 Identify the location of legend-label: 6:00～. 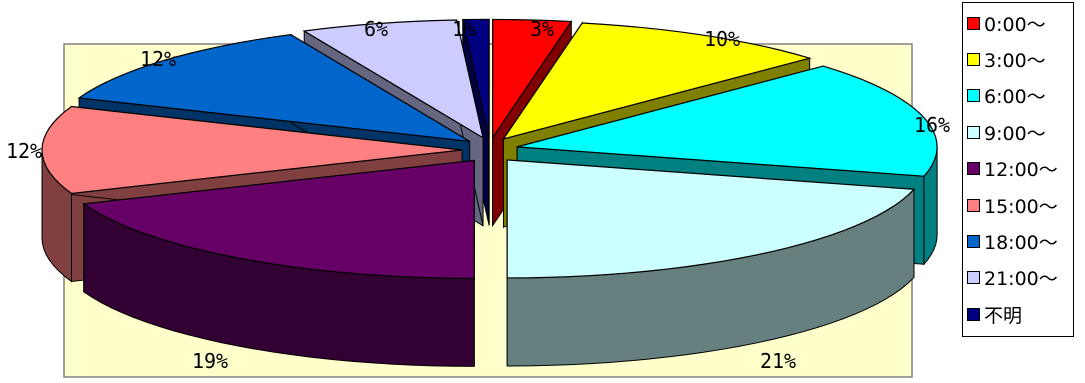
(1015, 97).